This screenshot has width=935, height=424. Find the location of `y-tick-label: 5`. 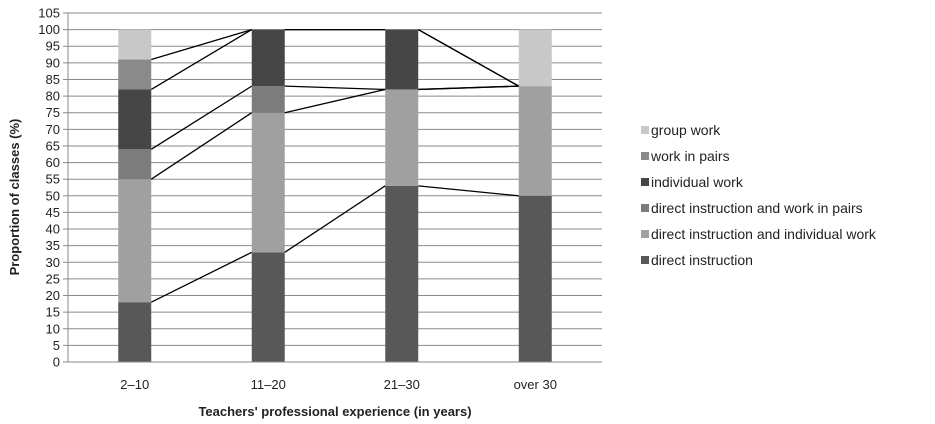

y-tick-label: 5 is located at coordinates (56, 345).